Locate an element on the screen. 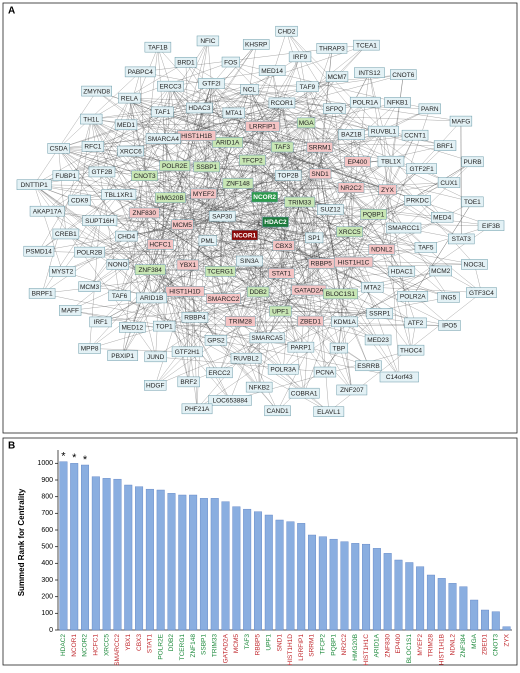 The width and height of the screenshot is (520, 673). node-label: MCM3 is located at coordinates (90, 287).